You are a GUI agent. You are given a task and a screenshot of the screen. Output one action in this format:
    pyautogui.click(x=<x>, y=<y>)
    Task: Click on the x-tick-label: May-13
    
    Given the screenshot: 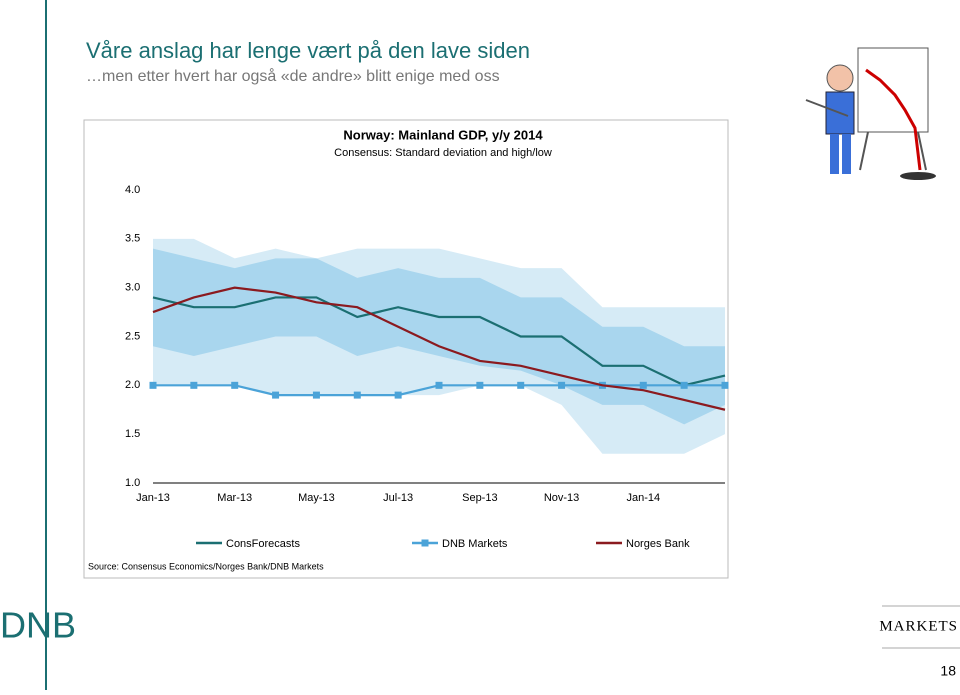 What is the action you would take?
    pyautogui.click(x=316, y=498)
    